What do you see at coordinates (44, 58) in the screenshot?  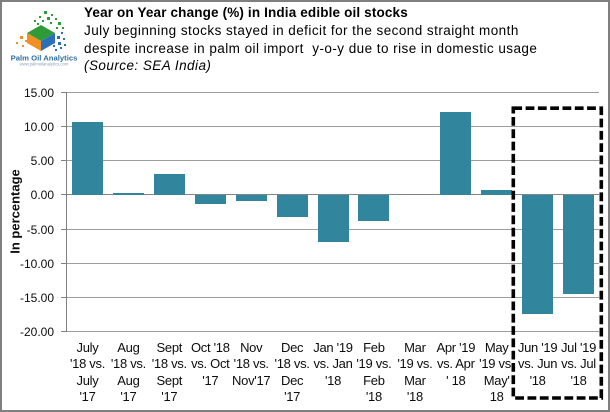 I see `svg-text: Palm Oil Analytics` at bounding box center [44, 58].